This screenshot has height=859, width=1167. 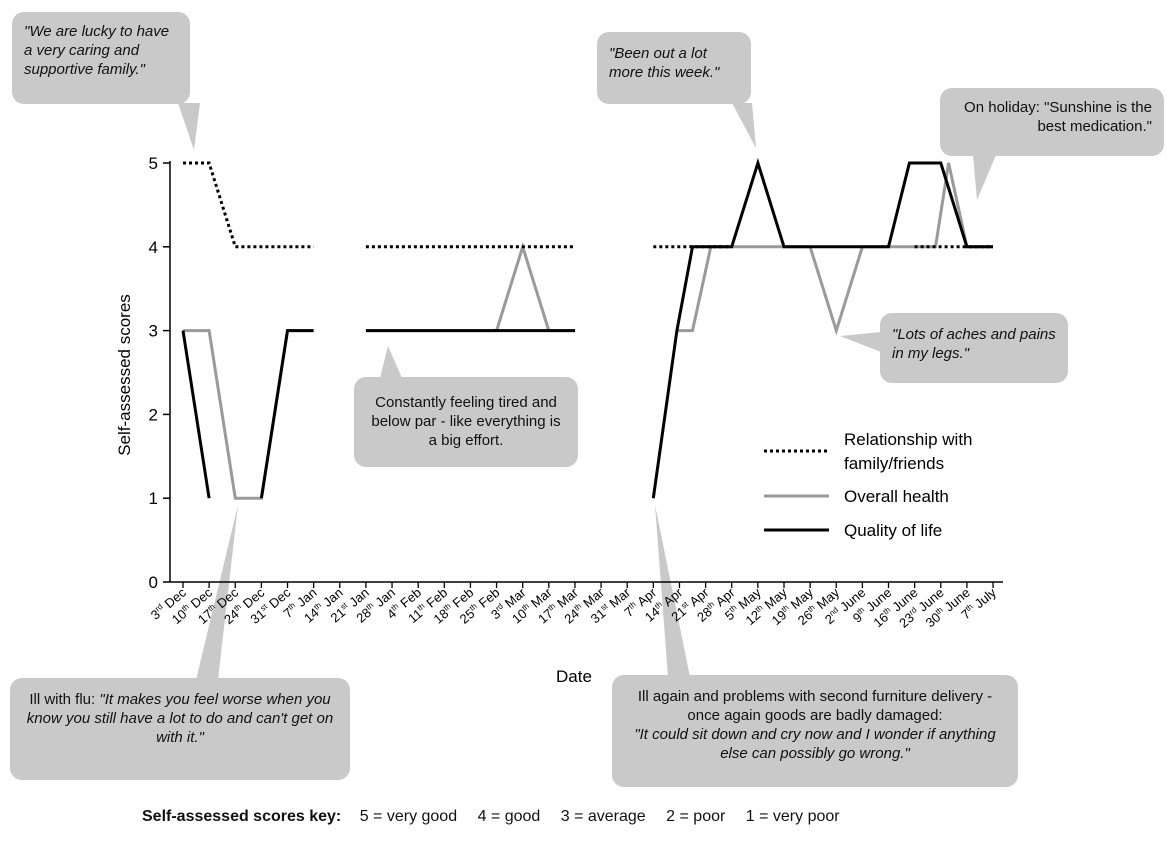 What do you see at coordinates (153, 498) in the screenshot?
I see `y-tick-label: 1` at bounding box center [153, 498].